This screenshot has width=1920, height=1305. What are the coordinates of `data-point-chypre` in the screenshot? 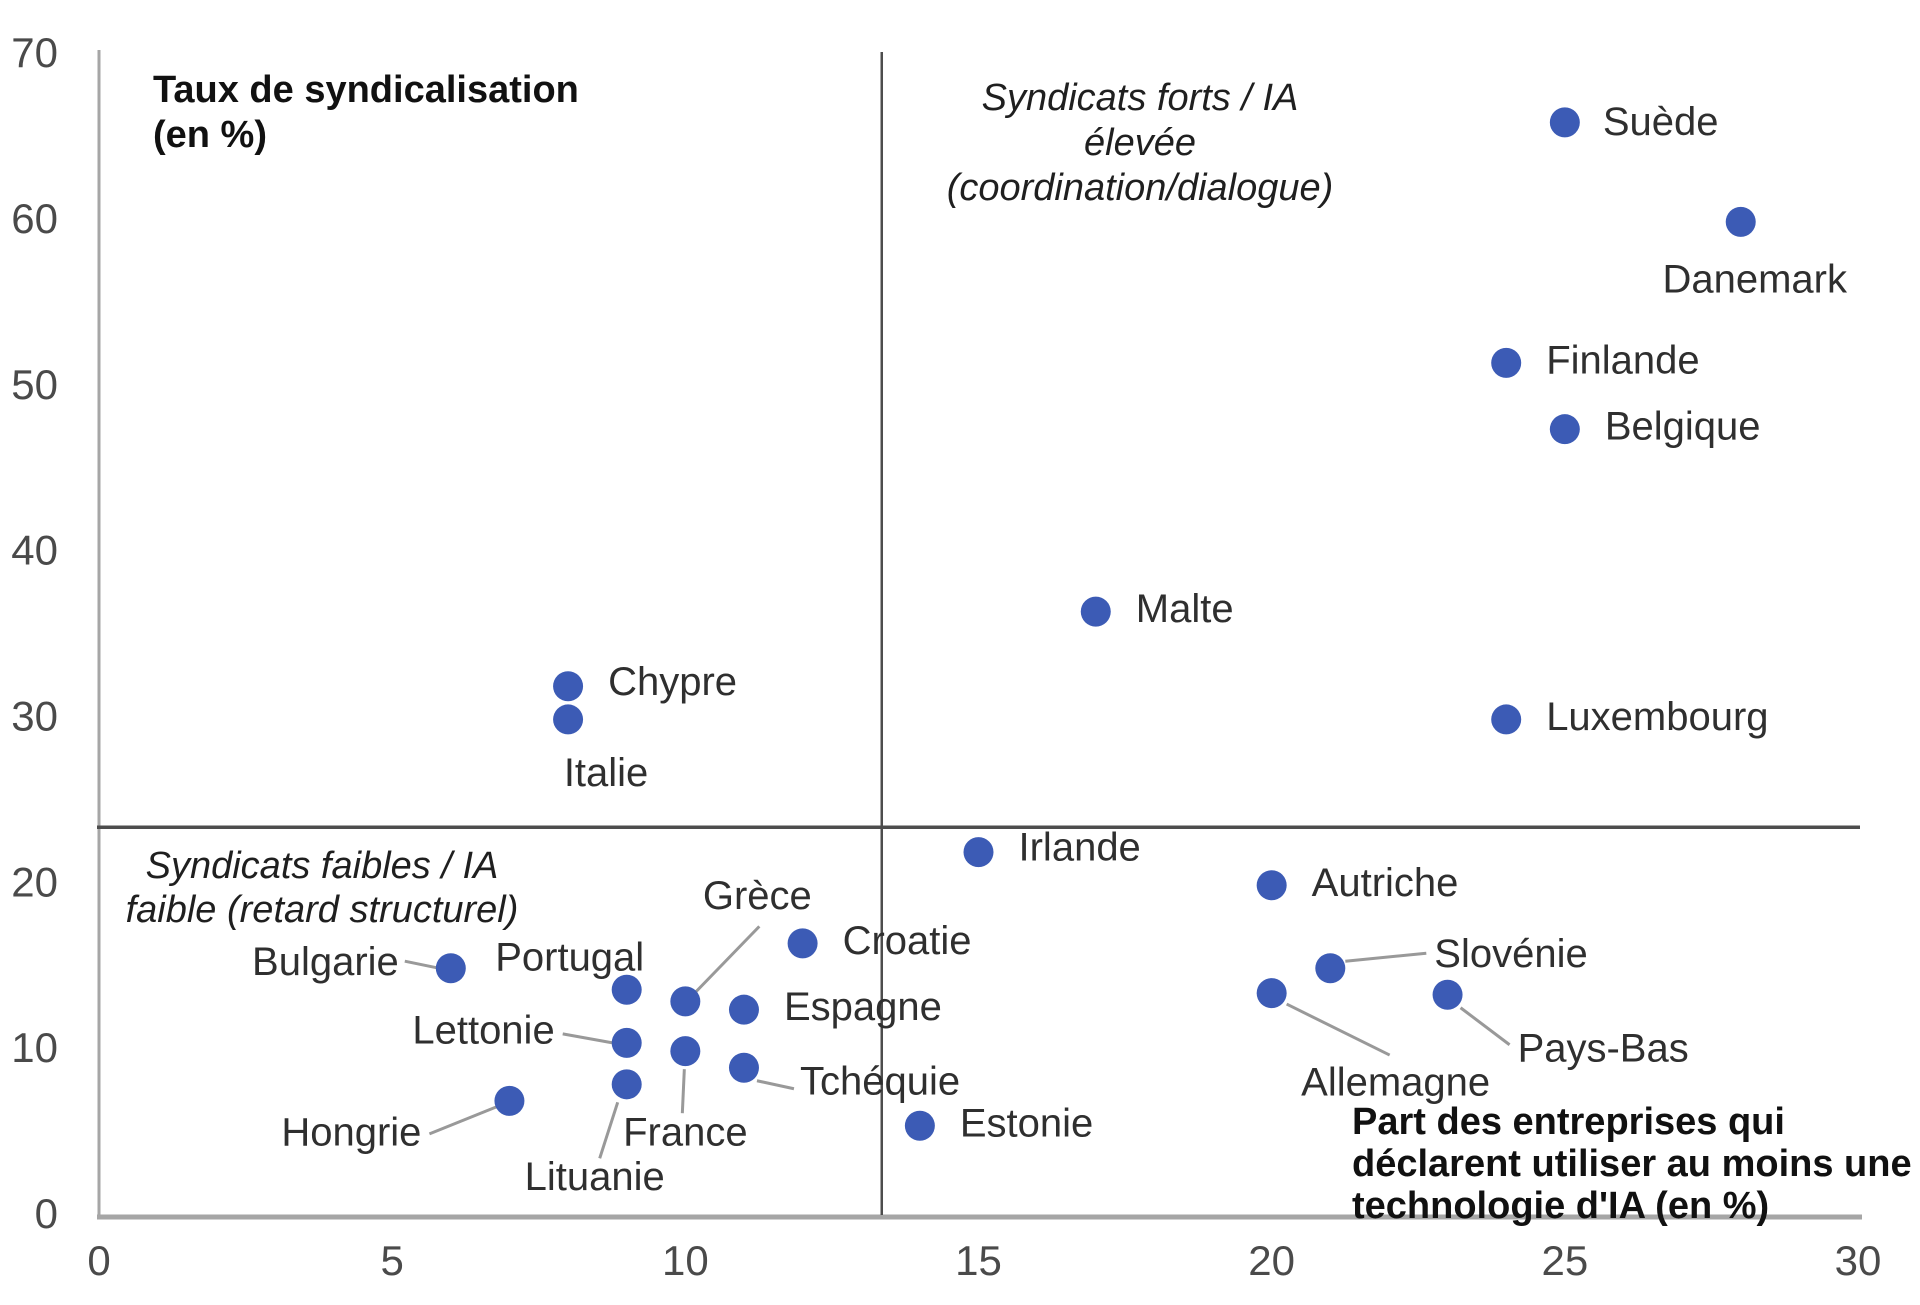 It's located at (568, 686).